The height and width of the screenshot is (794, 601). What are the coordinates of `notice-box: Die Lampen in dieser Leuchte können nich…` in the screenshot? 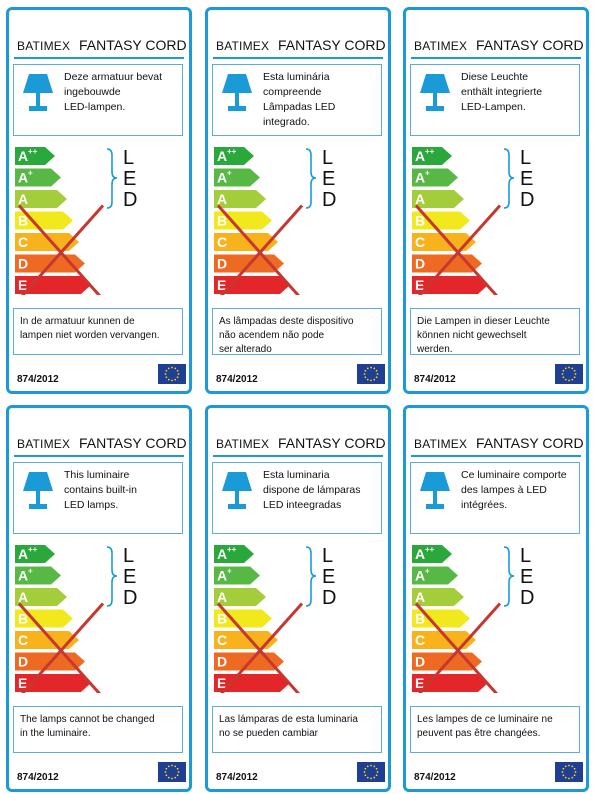 It's located at (495, 331).